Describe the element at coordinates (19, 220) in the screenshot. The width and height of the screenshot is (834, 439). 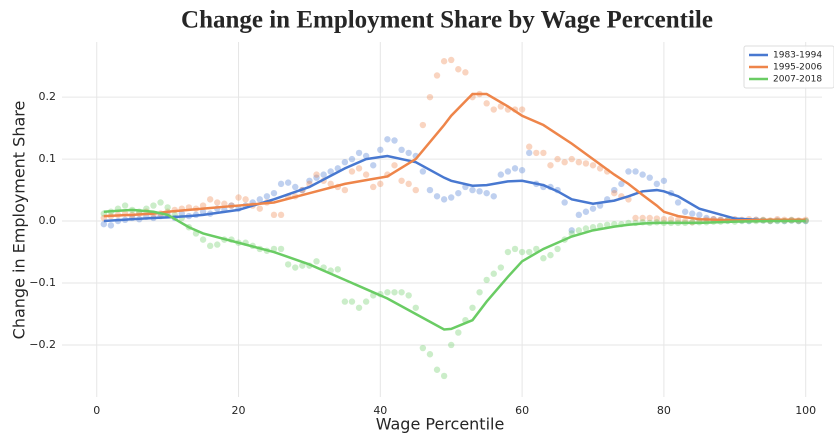
I see `y-axis-label: Change in Employment Share` at that location.